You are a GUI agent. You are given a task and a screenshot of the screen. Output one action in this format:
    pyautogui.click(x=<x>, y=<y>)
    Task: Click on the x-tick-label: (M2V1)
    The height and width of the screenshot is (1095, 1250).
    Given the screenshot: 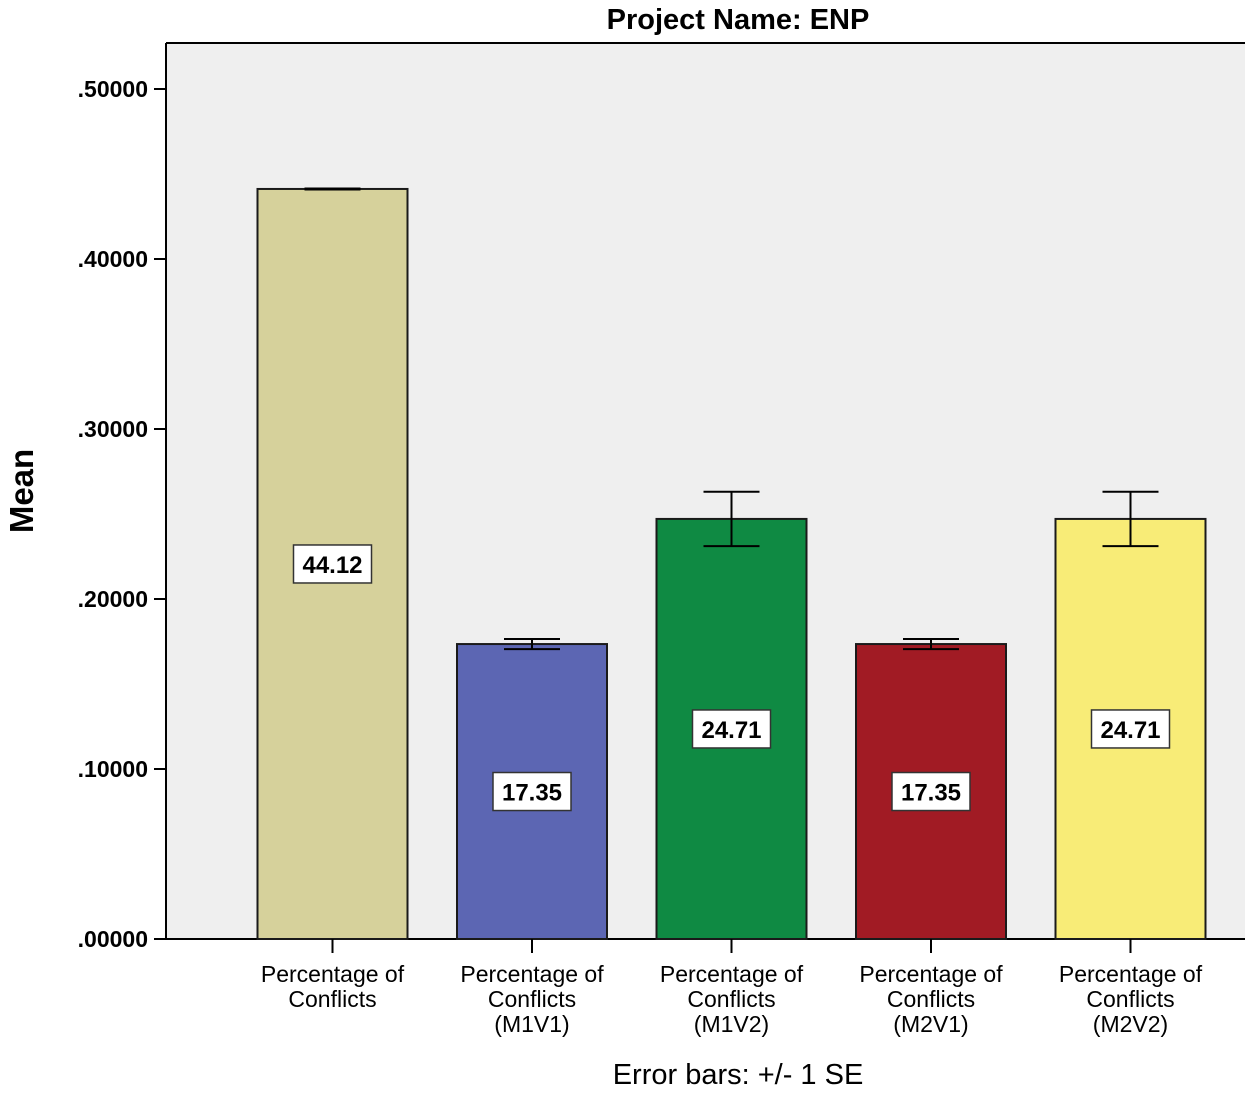 What is the action you would take?
    pyautogui.click(x=930, y=1024)
    